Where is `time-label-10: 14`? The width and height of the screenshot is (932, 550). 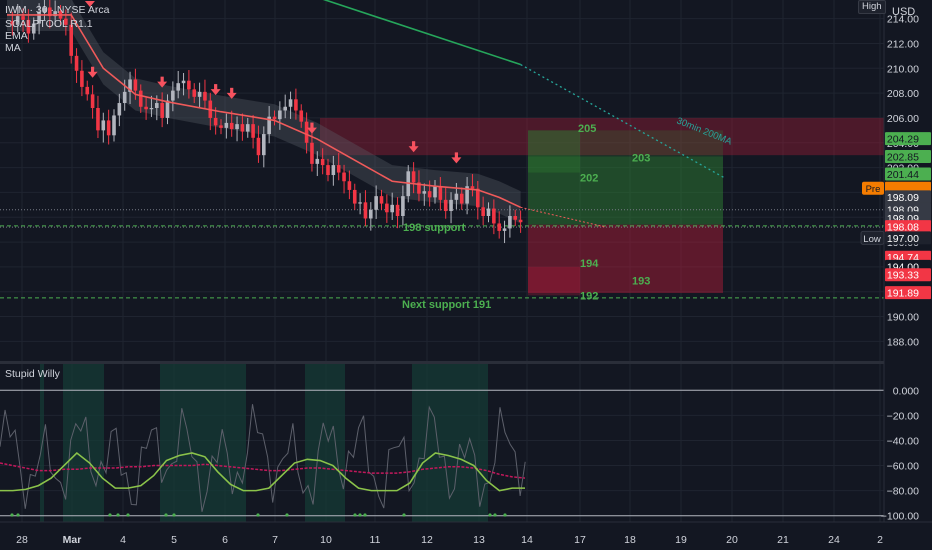
time-label-10: 14 is located at coordinates (527, 540).